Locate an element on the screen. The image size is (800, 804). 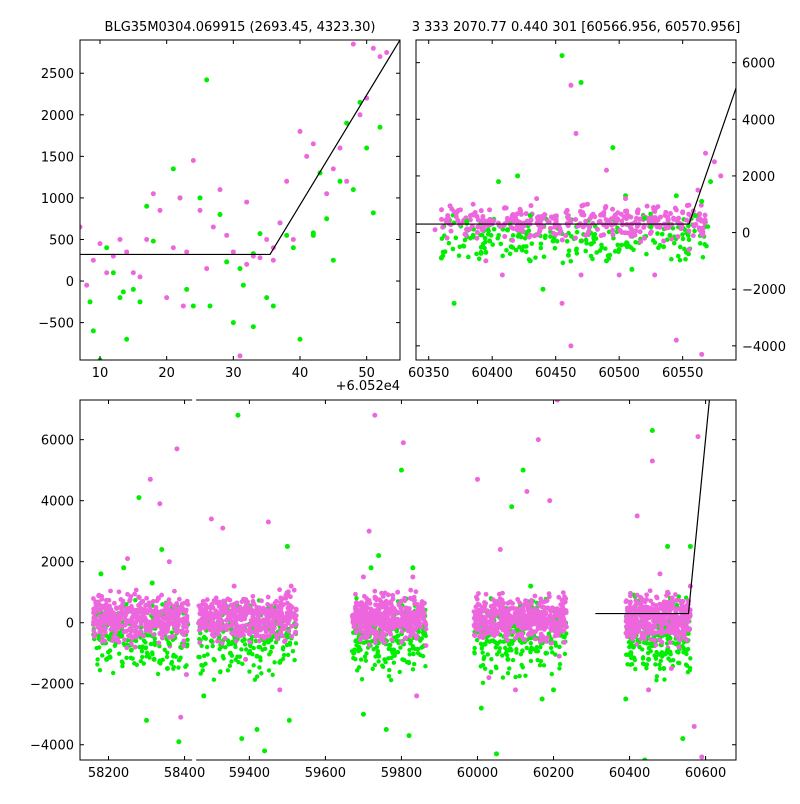
y-tick-label: 1500 is located at coordinates (57, 157).